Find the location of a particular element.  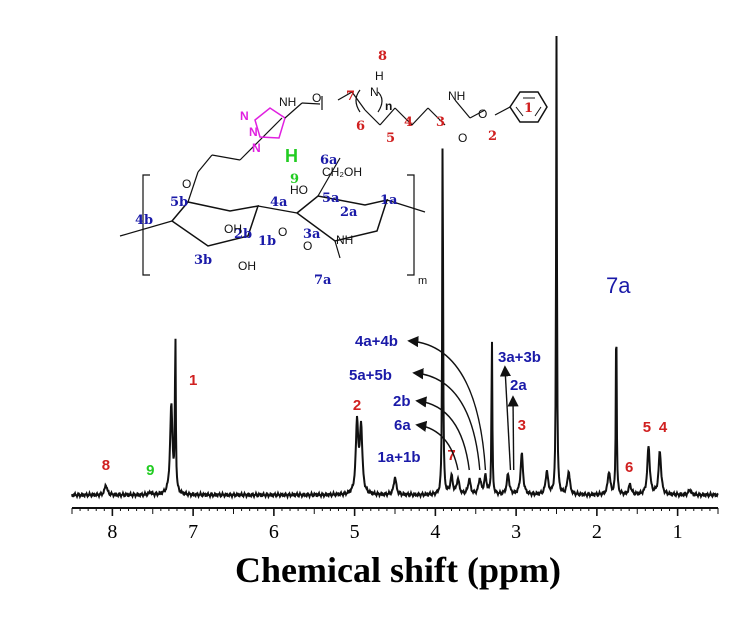

mol-4a: 4a is located at coordinates (279, 202).